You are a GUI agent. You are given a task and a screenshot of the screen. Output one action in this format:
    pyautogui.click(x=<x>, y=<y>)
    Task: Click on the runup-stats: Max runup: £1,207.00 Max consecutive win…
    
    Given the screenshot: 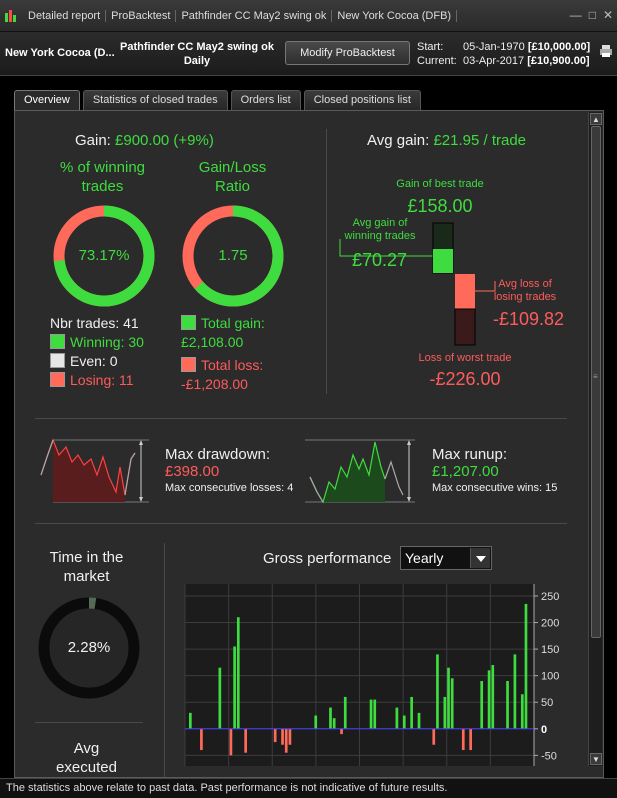 What is the action you would take?
    pyautogui.click(x=495, y=470)
    